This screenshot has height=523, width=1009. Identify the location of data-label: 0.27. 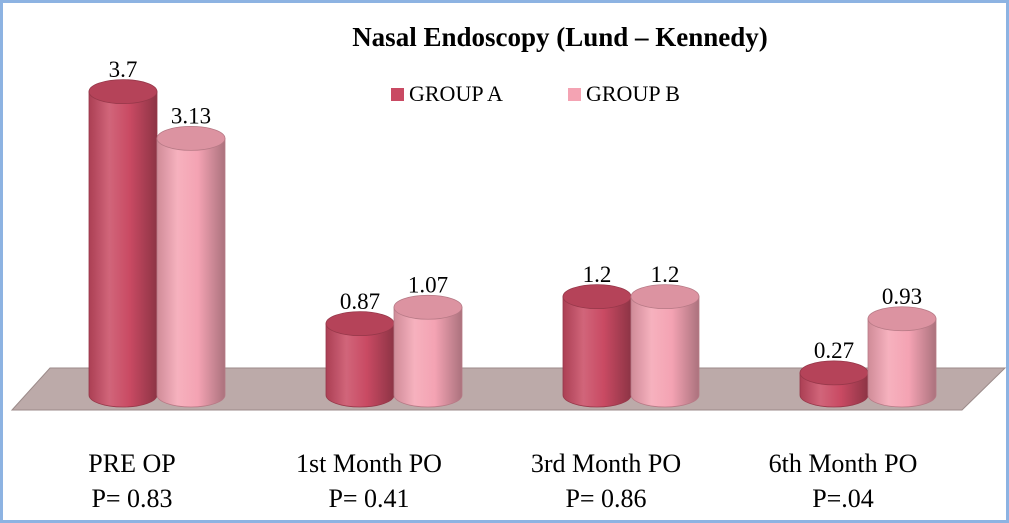
(834, 350).